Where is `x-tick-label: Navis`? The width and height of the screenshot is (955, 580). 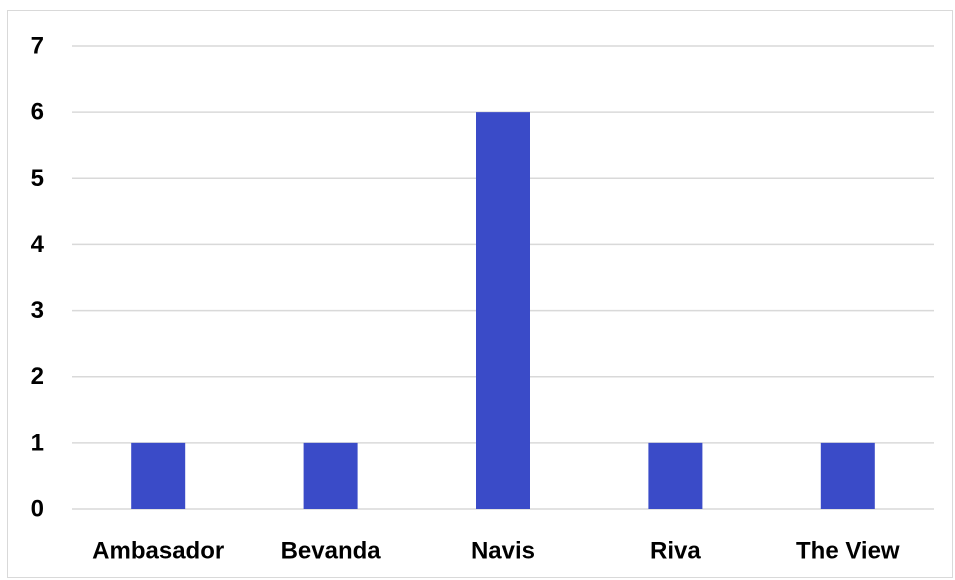
x-tick-label: Navis is located at coordinates (503, 551).